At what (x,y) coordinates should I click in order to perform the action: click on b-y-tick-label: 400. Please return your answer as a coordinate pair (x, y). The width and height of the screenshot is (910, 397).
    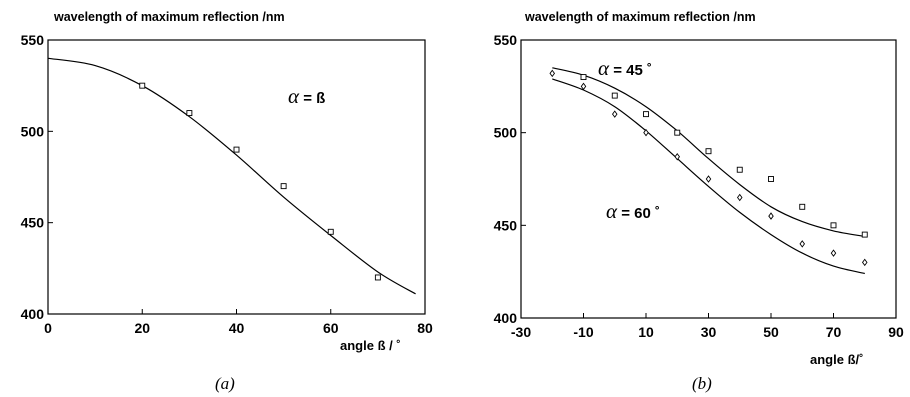
    Looking at the image, I should click on (506, 318).